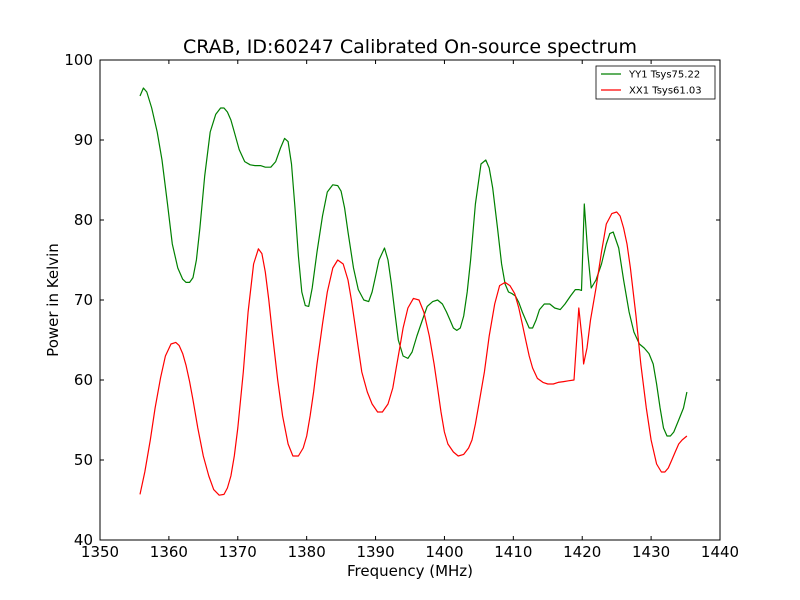 This screenshot has width=800, height=600. What do you see at coordinates (83, 460) in the screenshot?
I see `y-tick-label: 50` at bounding box center [83, 460].